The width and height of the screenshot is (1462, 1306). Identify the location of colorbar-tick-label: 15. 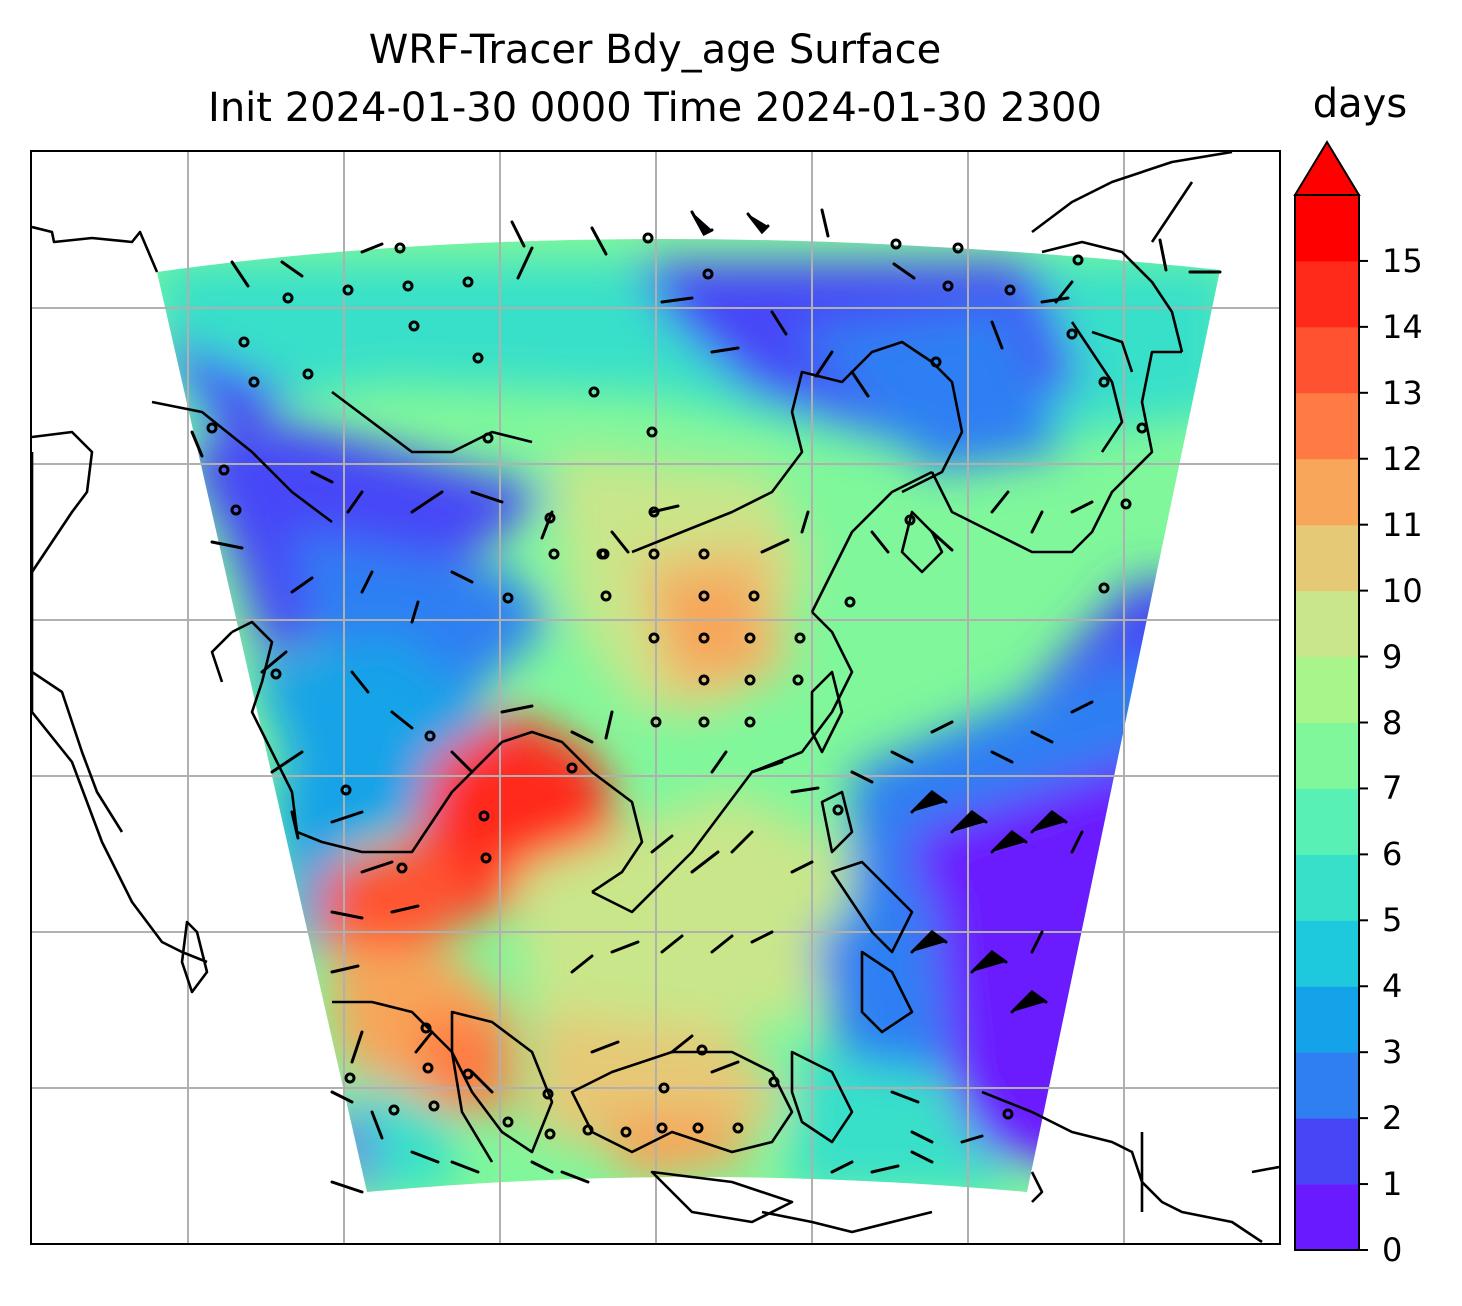
(1402, 260).